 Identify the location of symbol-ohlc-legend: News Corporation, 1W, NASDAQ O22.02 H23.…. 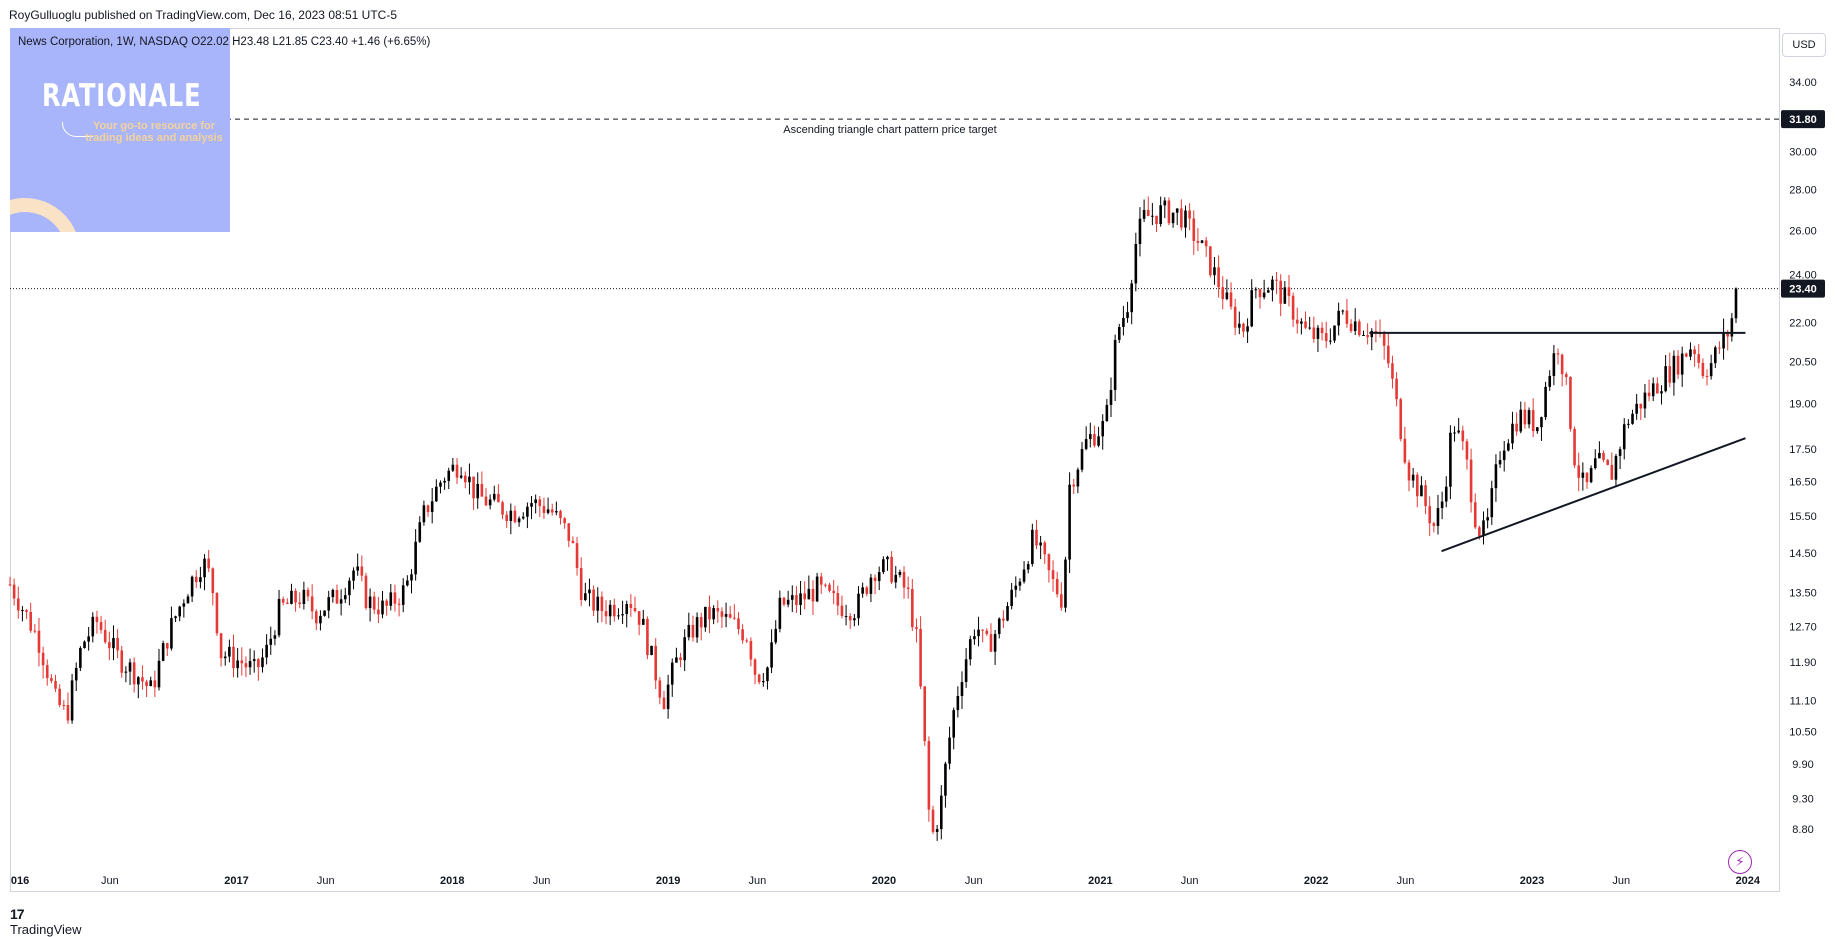
(224, 42).